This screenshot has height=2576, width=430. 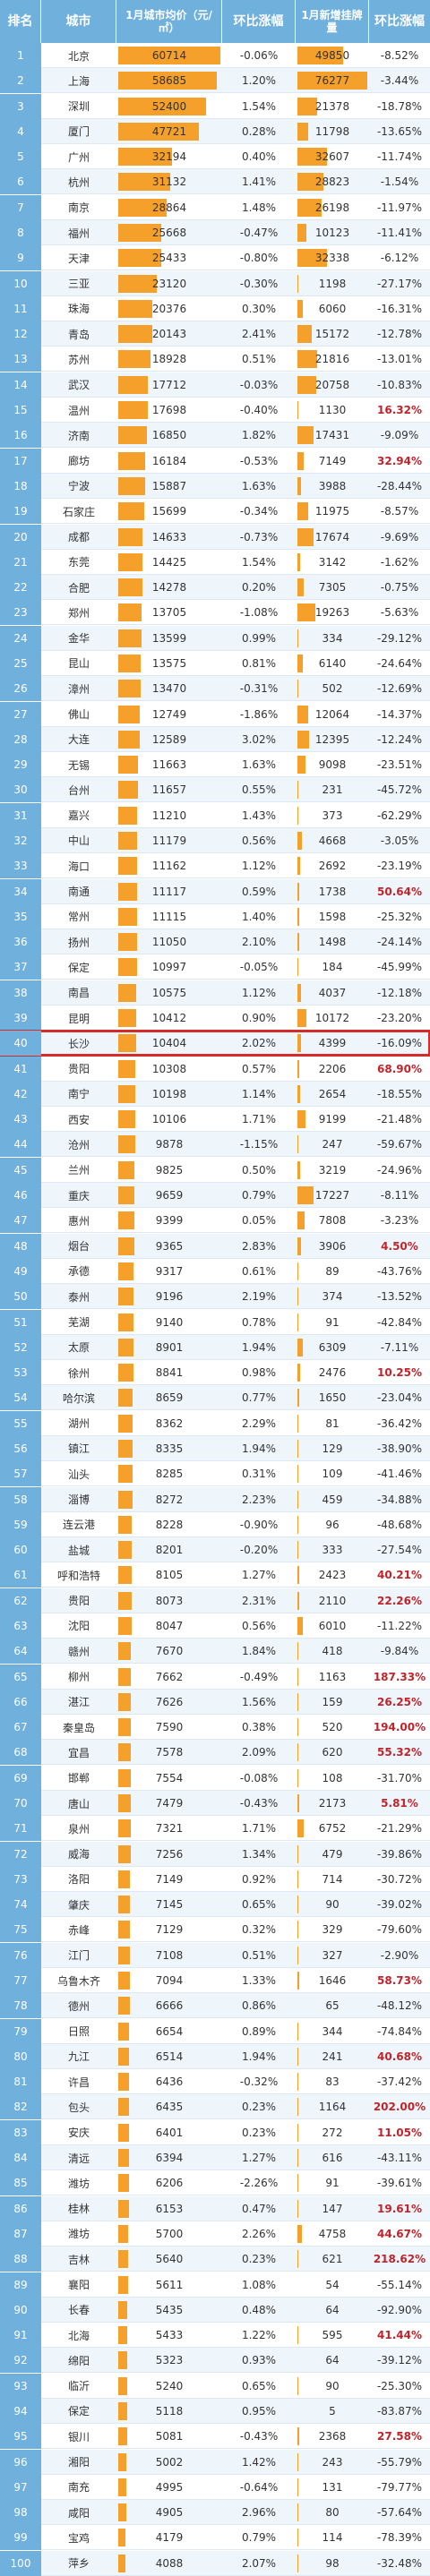 I want to click on listing-change-cell: -57.64%, so click(x=399, y=2513).